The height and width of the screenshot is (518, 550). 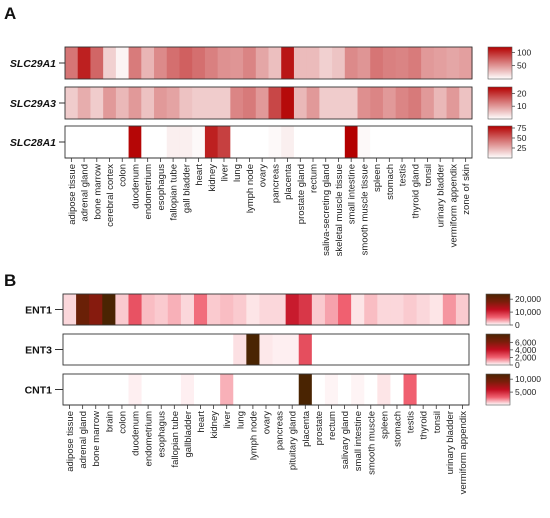 I want to click on heatmap-cell-slc29a1-duodenum, so click(x=135, y=63).